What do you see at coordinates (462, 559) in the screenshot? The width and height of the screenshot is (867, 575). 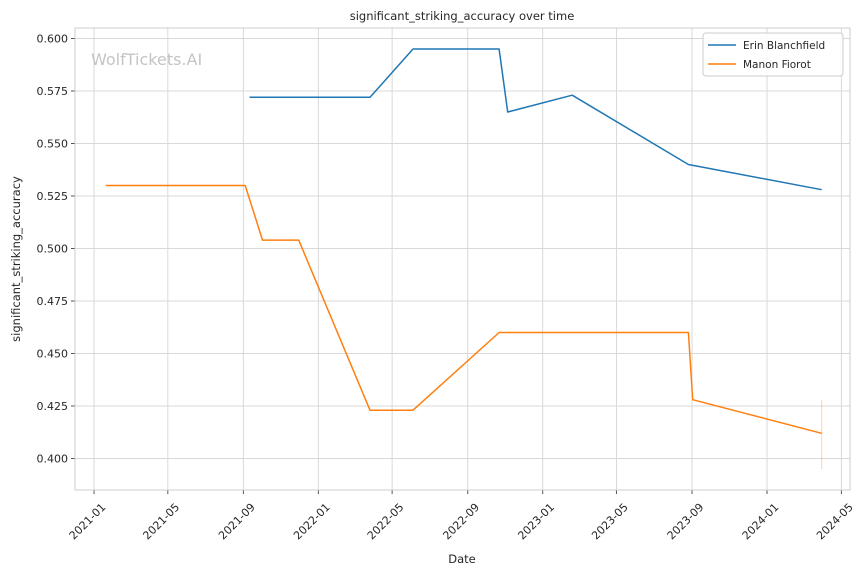 I see `x-axis-label: Date` at bounding box center [462, 559].